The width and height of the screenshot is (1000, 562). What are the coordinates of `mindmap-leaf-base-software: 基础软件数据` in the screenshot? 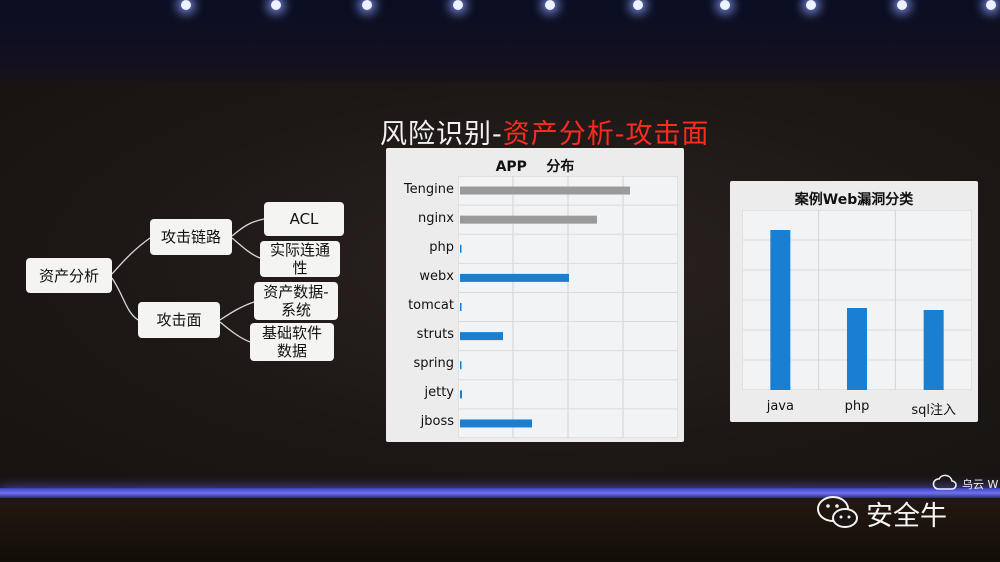 It's located at (292, 342).